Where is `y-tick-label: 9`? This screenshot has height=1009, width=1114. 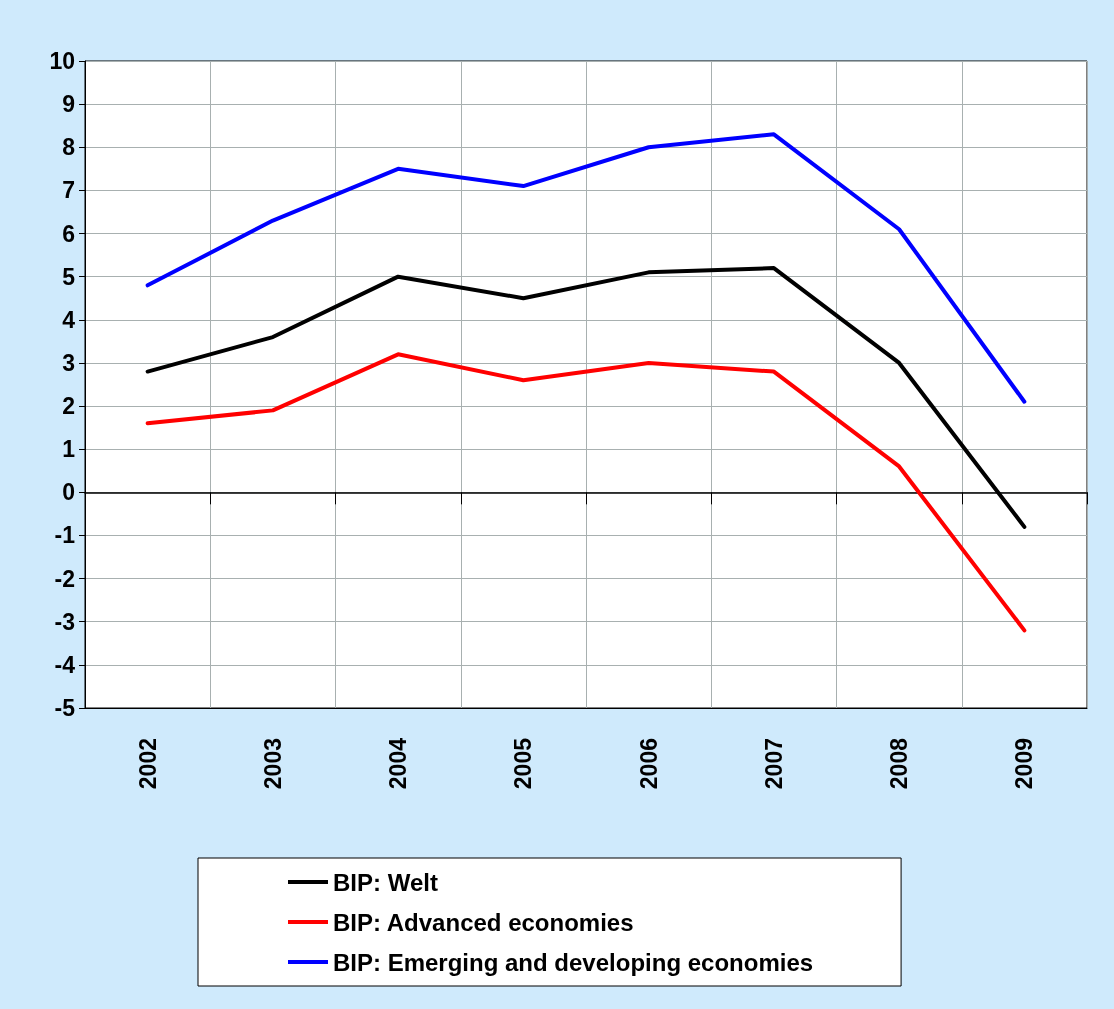 y-tick-label: 9 is located at coordinates (68, 104).